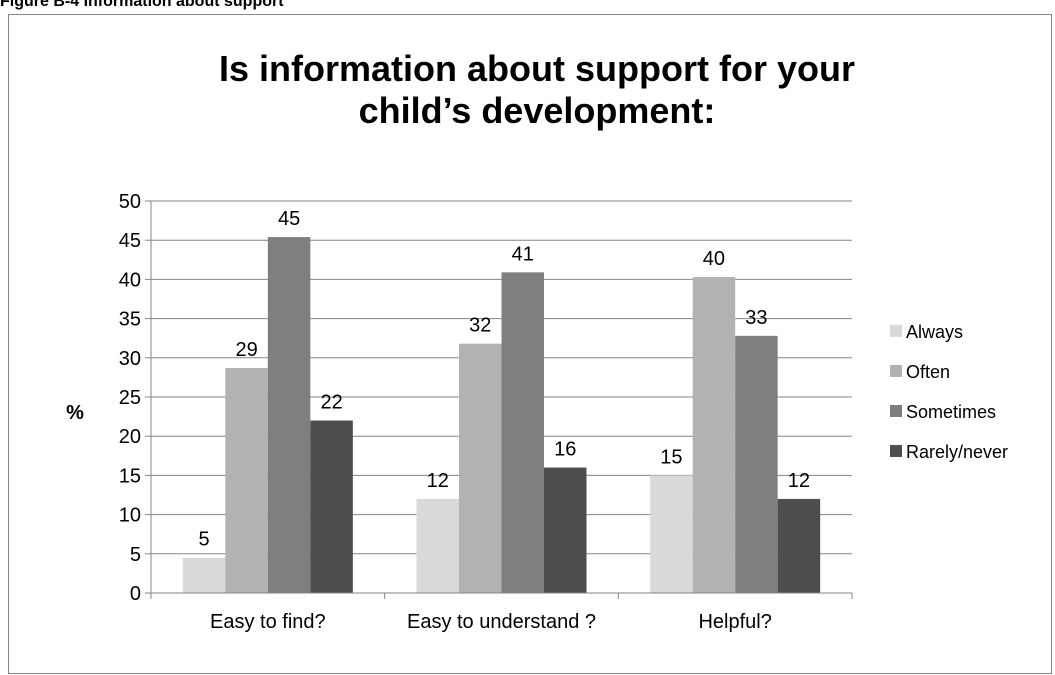 This screenshot has height=675, width=1055. I want to click on bar-sometimes-helpful, so click(756, 464).